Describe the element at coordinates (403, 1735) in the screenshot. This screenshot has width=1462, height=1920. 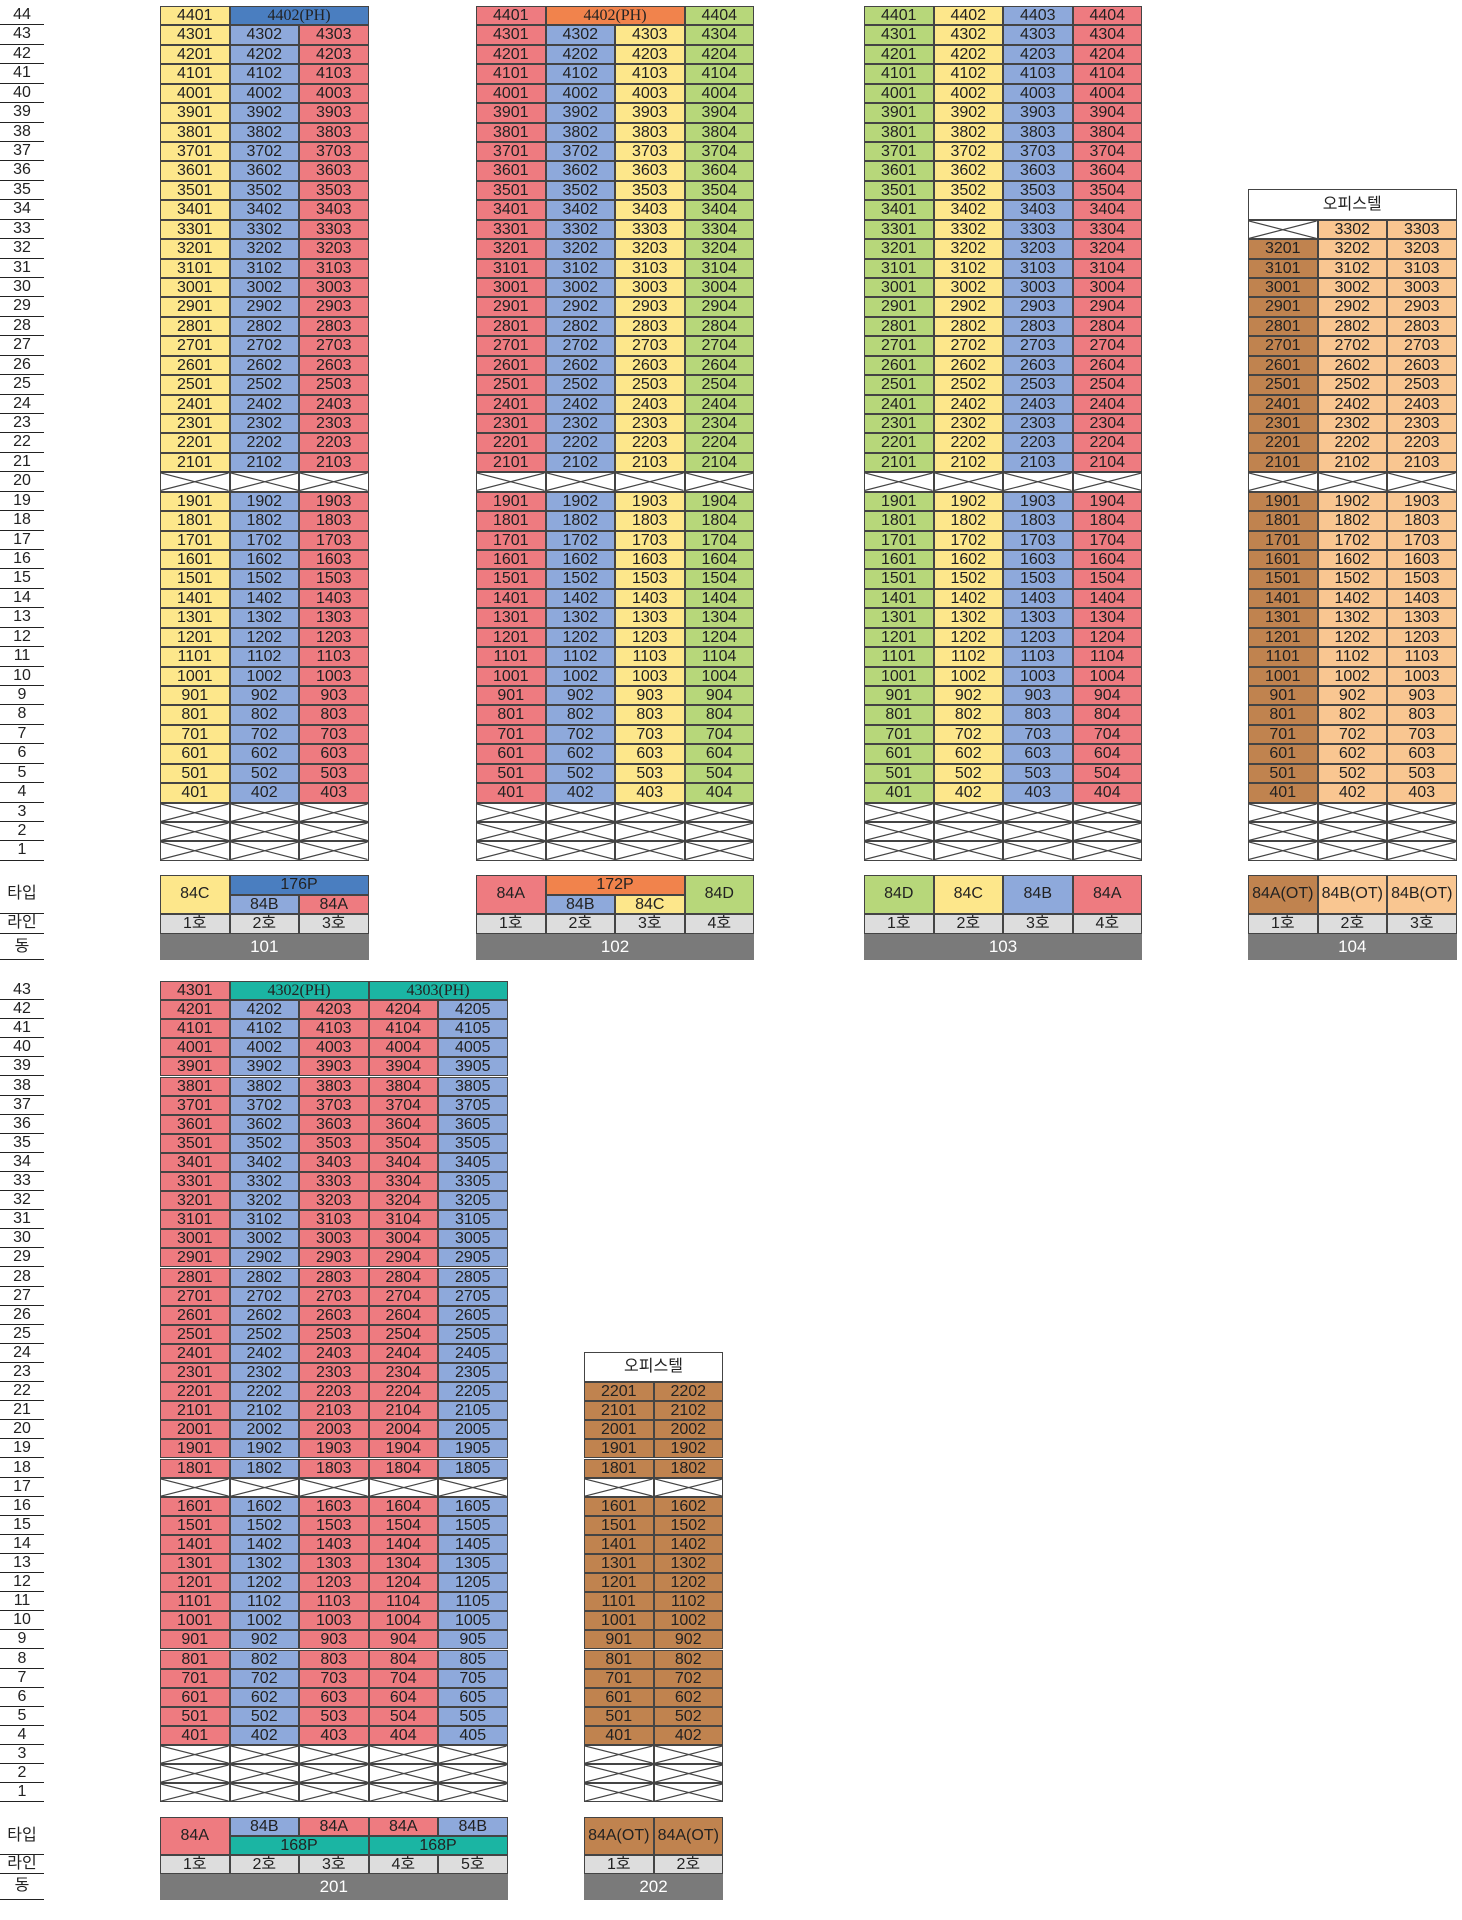
I see `unit-cell: 404` at that location.